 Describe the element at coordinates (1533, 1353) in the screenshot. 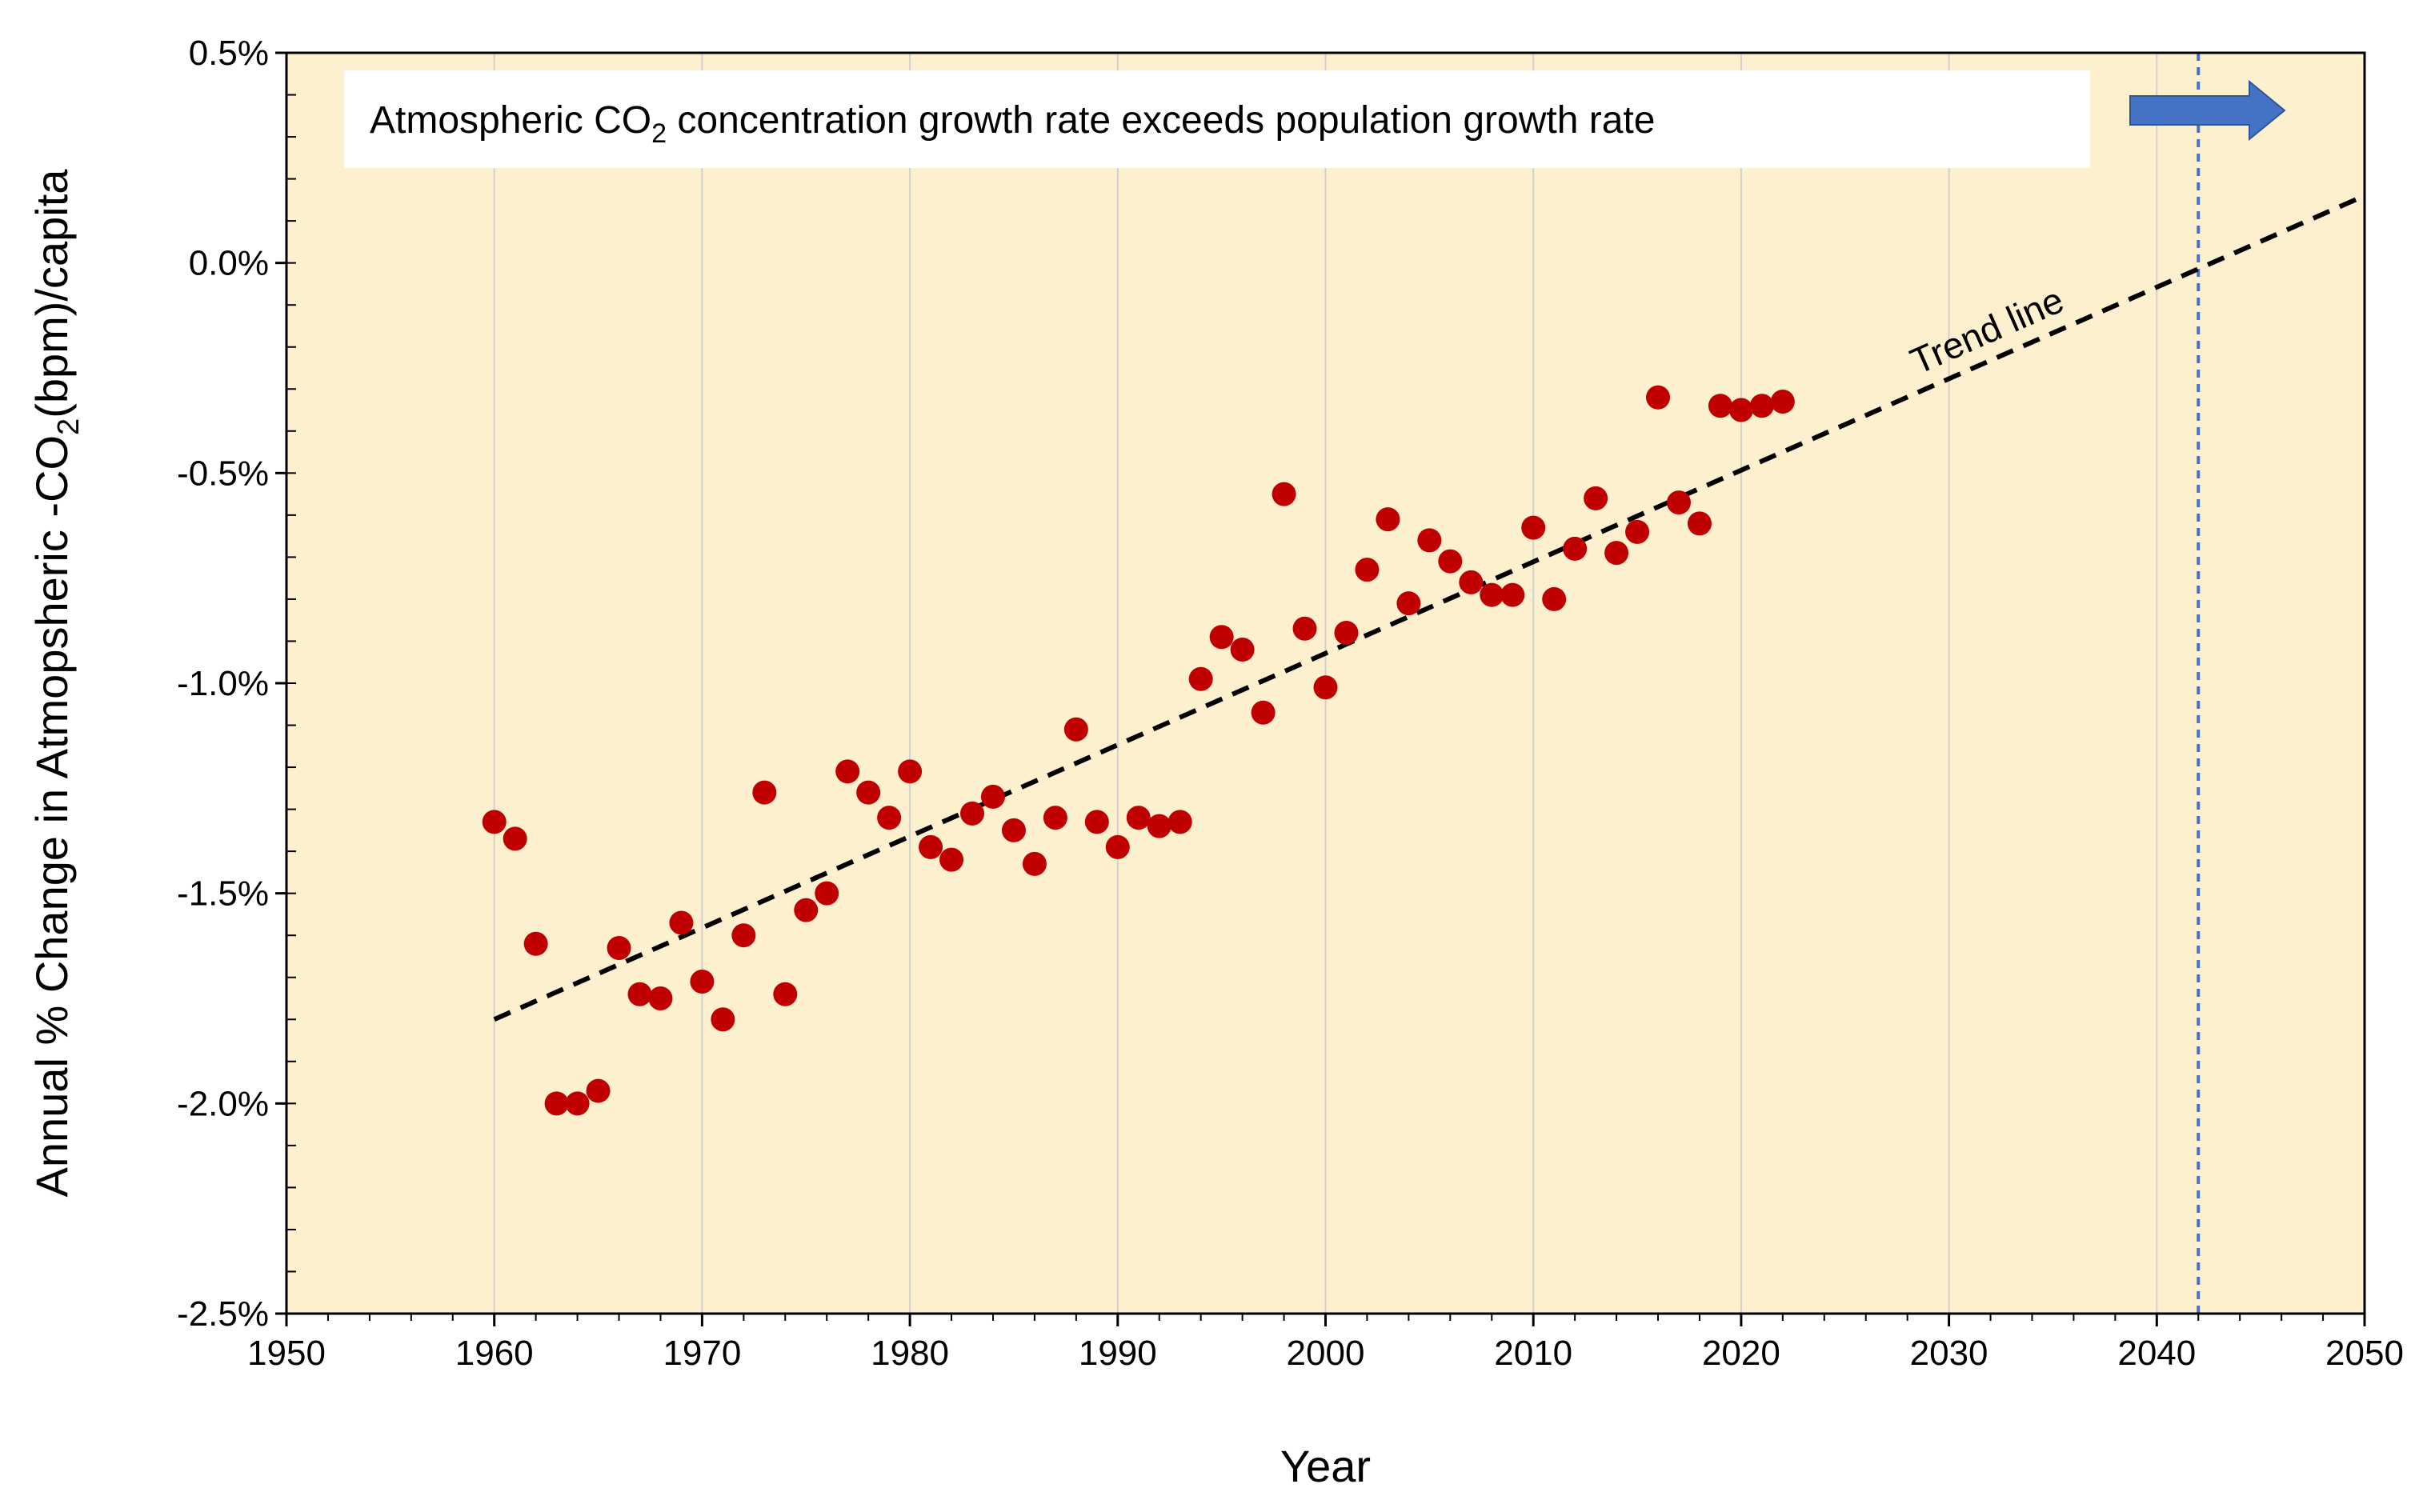

I see `x-tick-label-2010: 2010` at that location.